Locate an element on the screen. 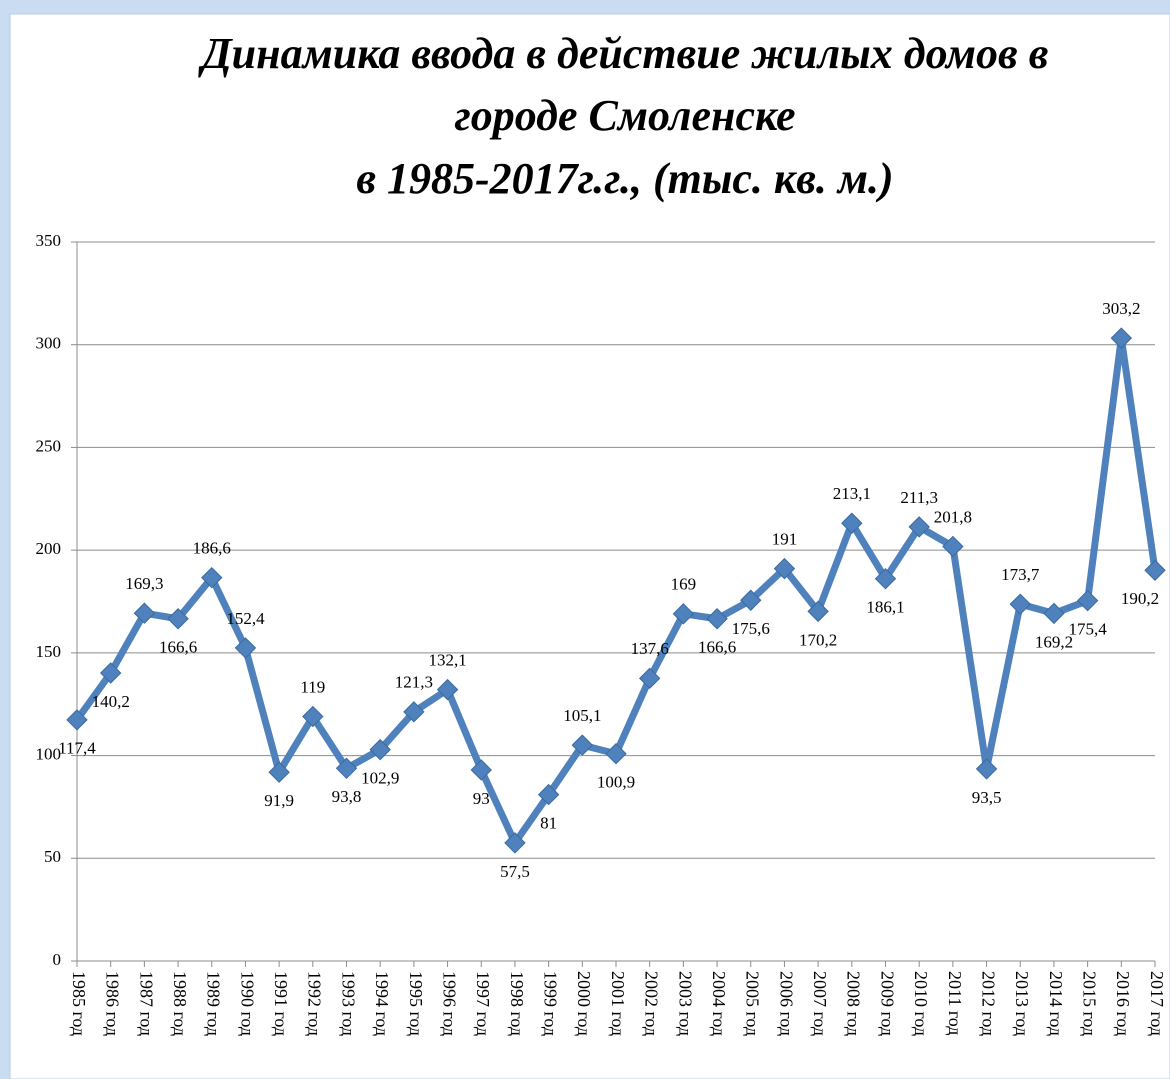 Image resolution: width=1170 pixels, height=1079 pixels. x-tick-label: 1998 год is located at coordinates (517, 1003).